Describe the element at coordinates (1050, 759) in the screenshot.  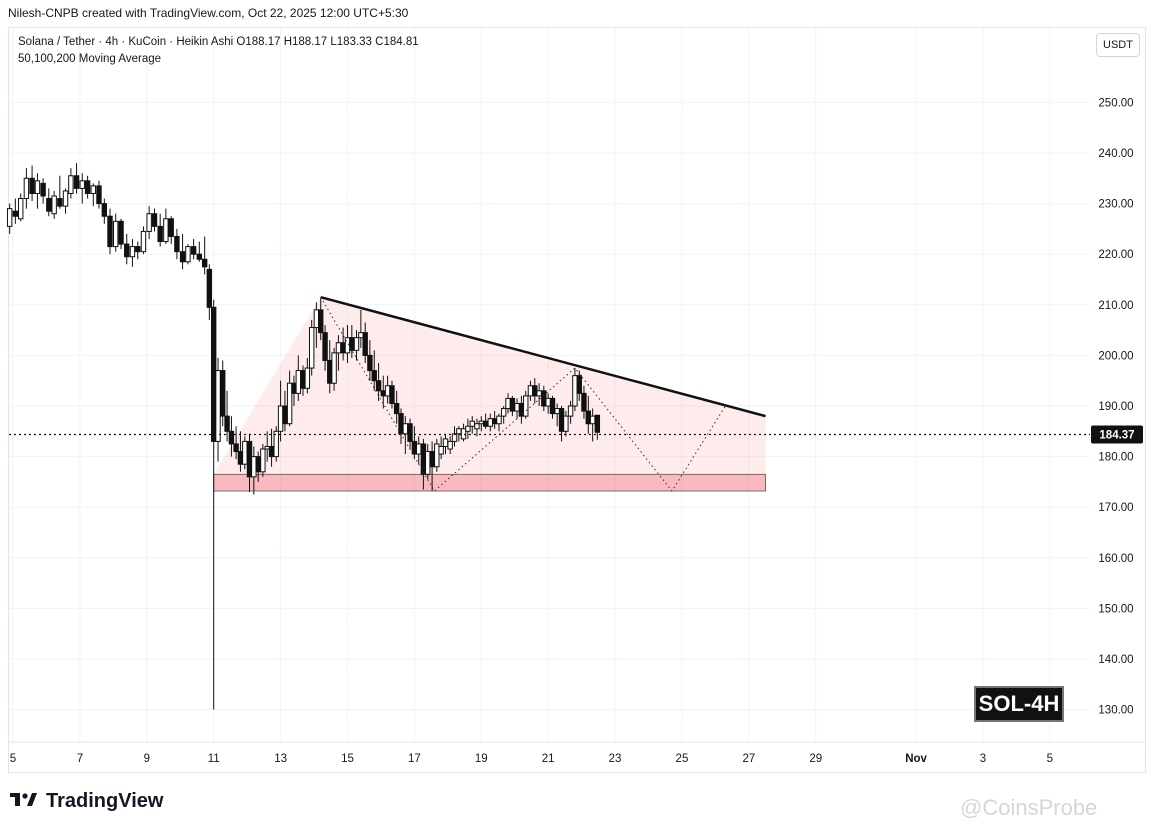
I see `x-axis-tick-label: 5` at that location.